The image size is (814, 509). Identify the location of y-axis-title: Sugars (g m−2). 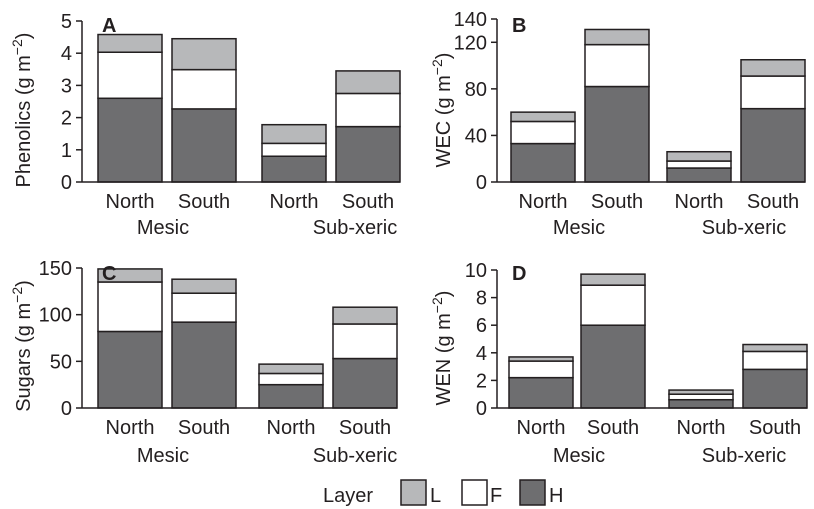
(22, 346).